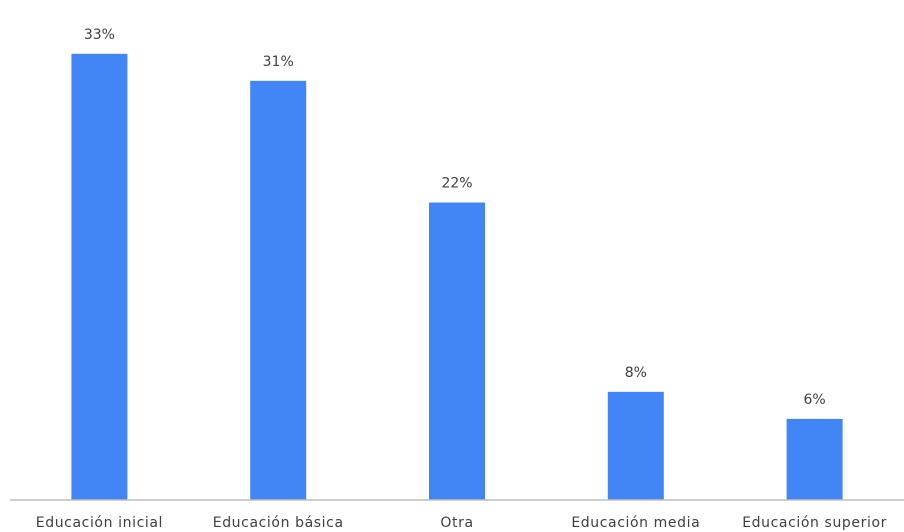 This screenshot has width=904, height=532. What do you see at coordinates (99, 35) in the screenshot?
I see `data-label-0: 33%` at bounding box center [99, 35].